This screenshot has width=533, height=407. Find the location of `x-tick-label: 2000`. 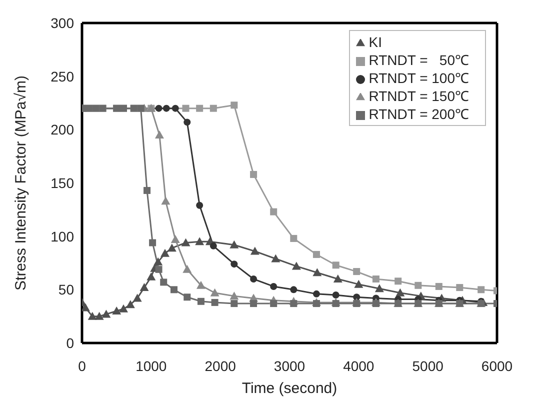

x-tick-label: 2000 is located at coordinates (220, 366).